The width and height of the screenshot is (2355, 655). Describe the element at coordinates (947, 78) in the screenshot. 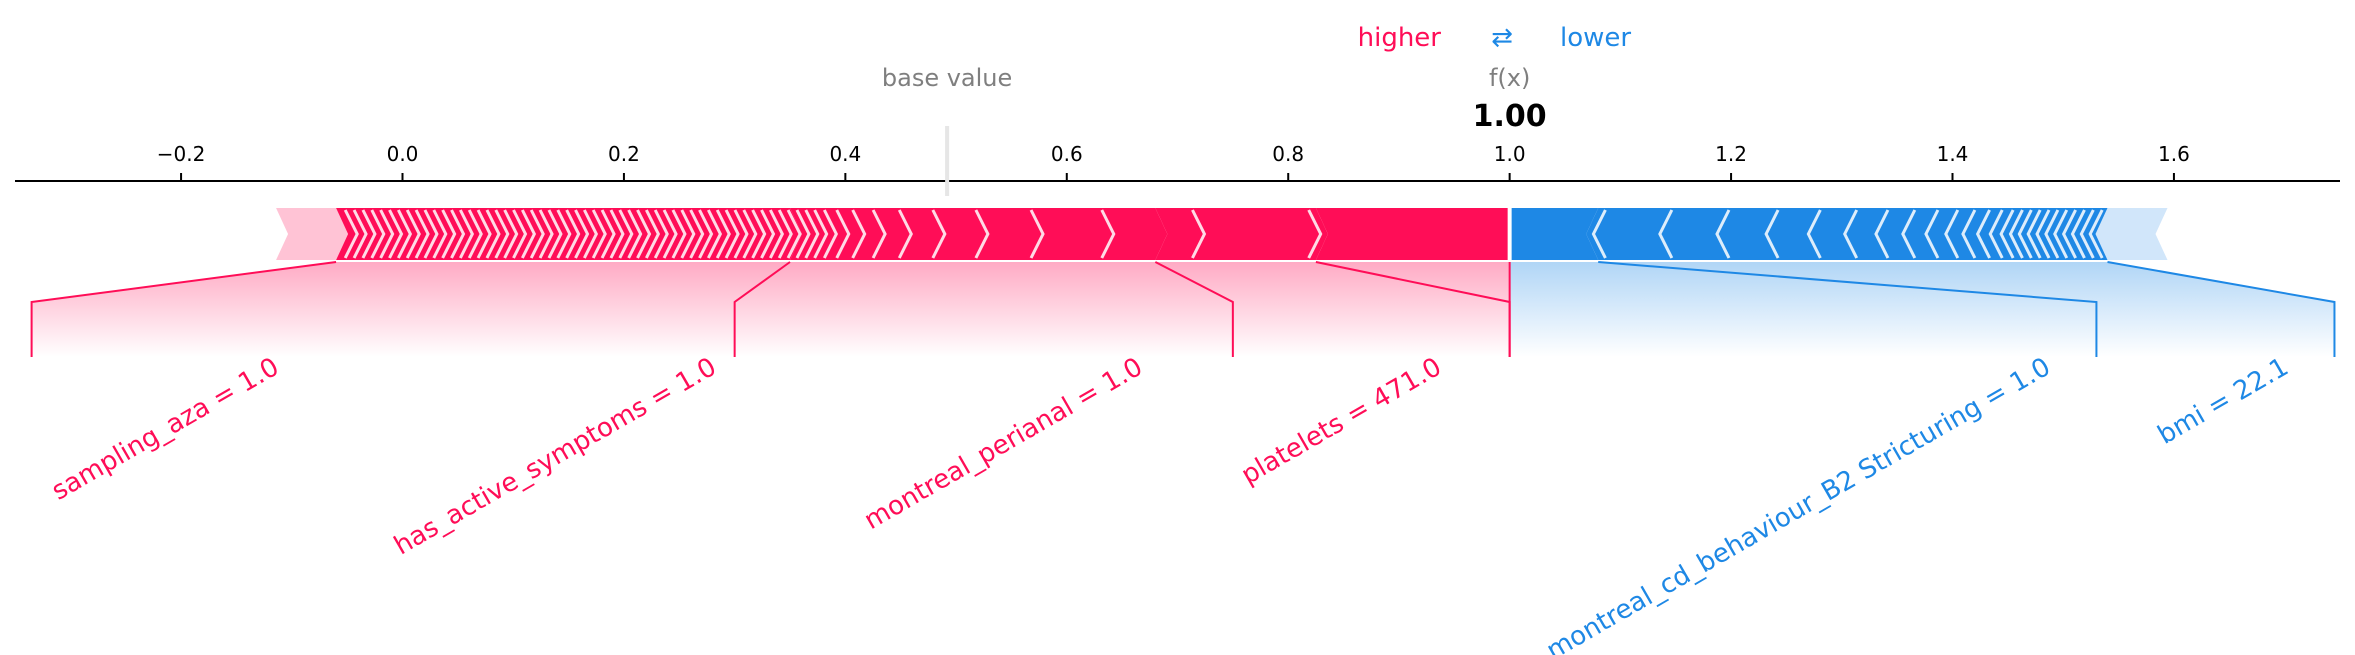

I see `base-value-label: base value` at that location.